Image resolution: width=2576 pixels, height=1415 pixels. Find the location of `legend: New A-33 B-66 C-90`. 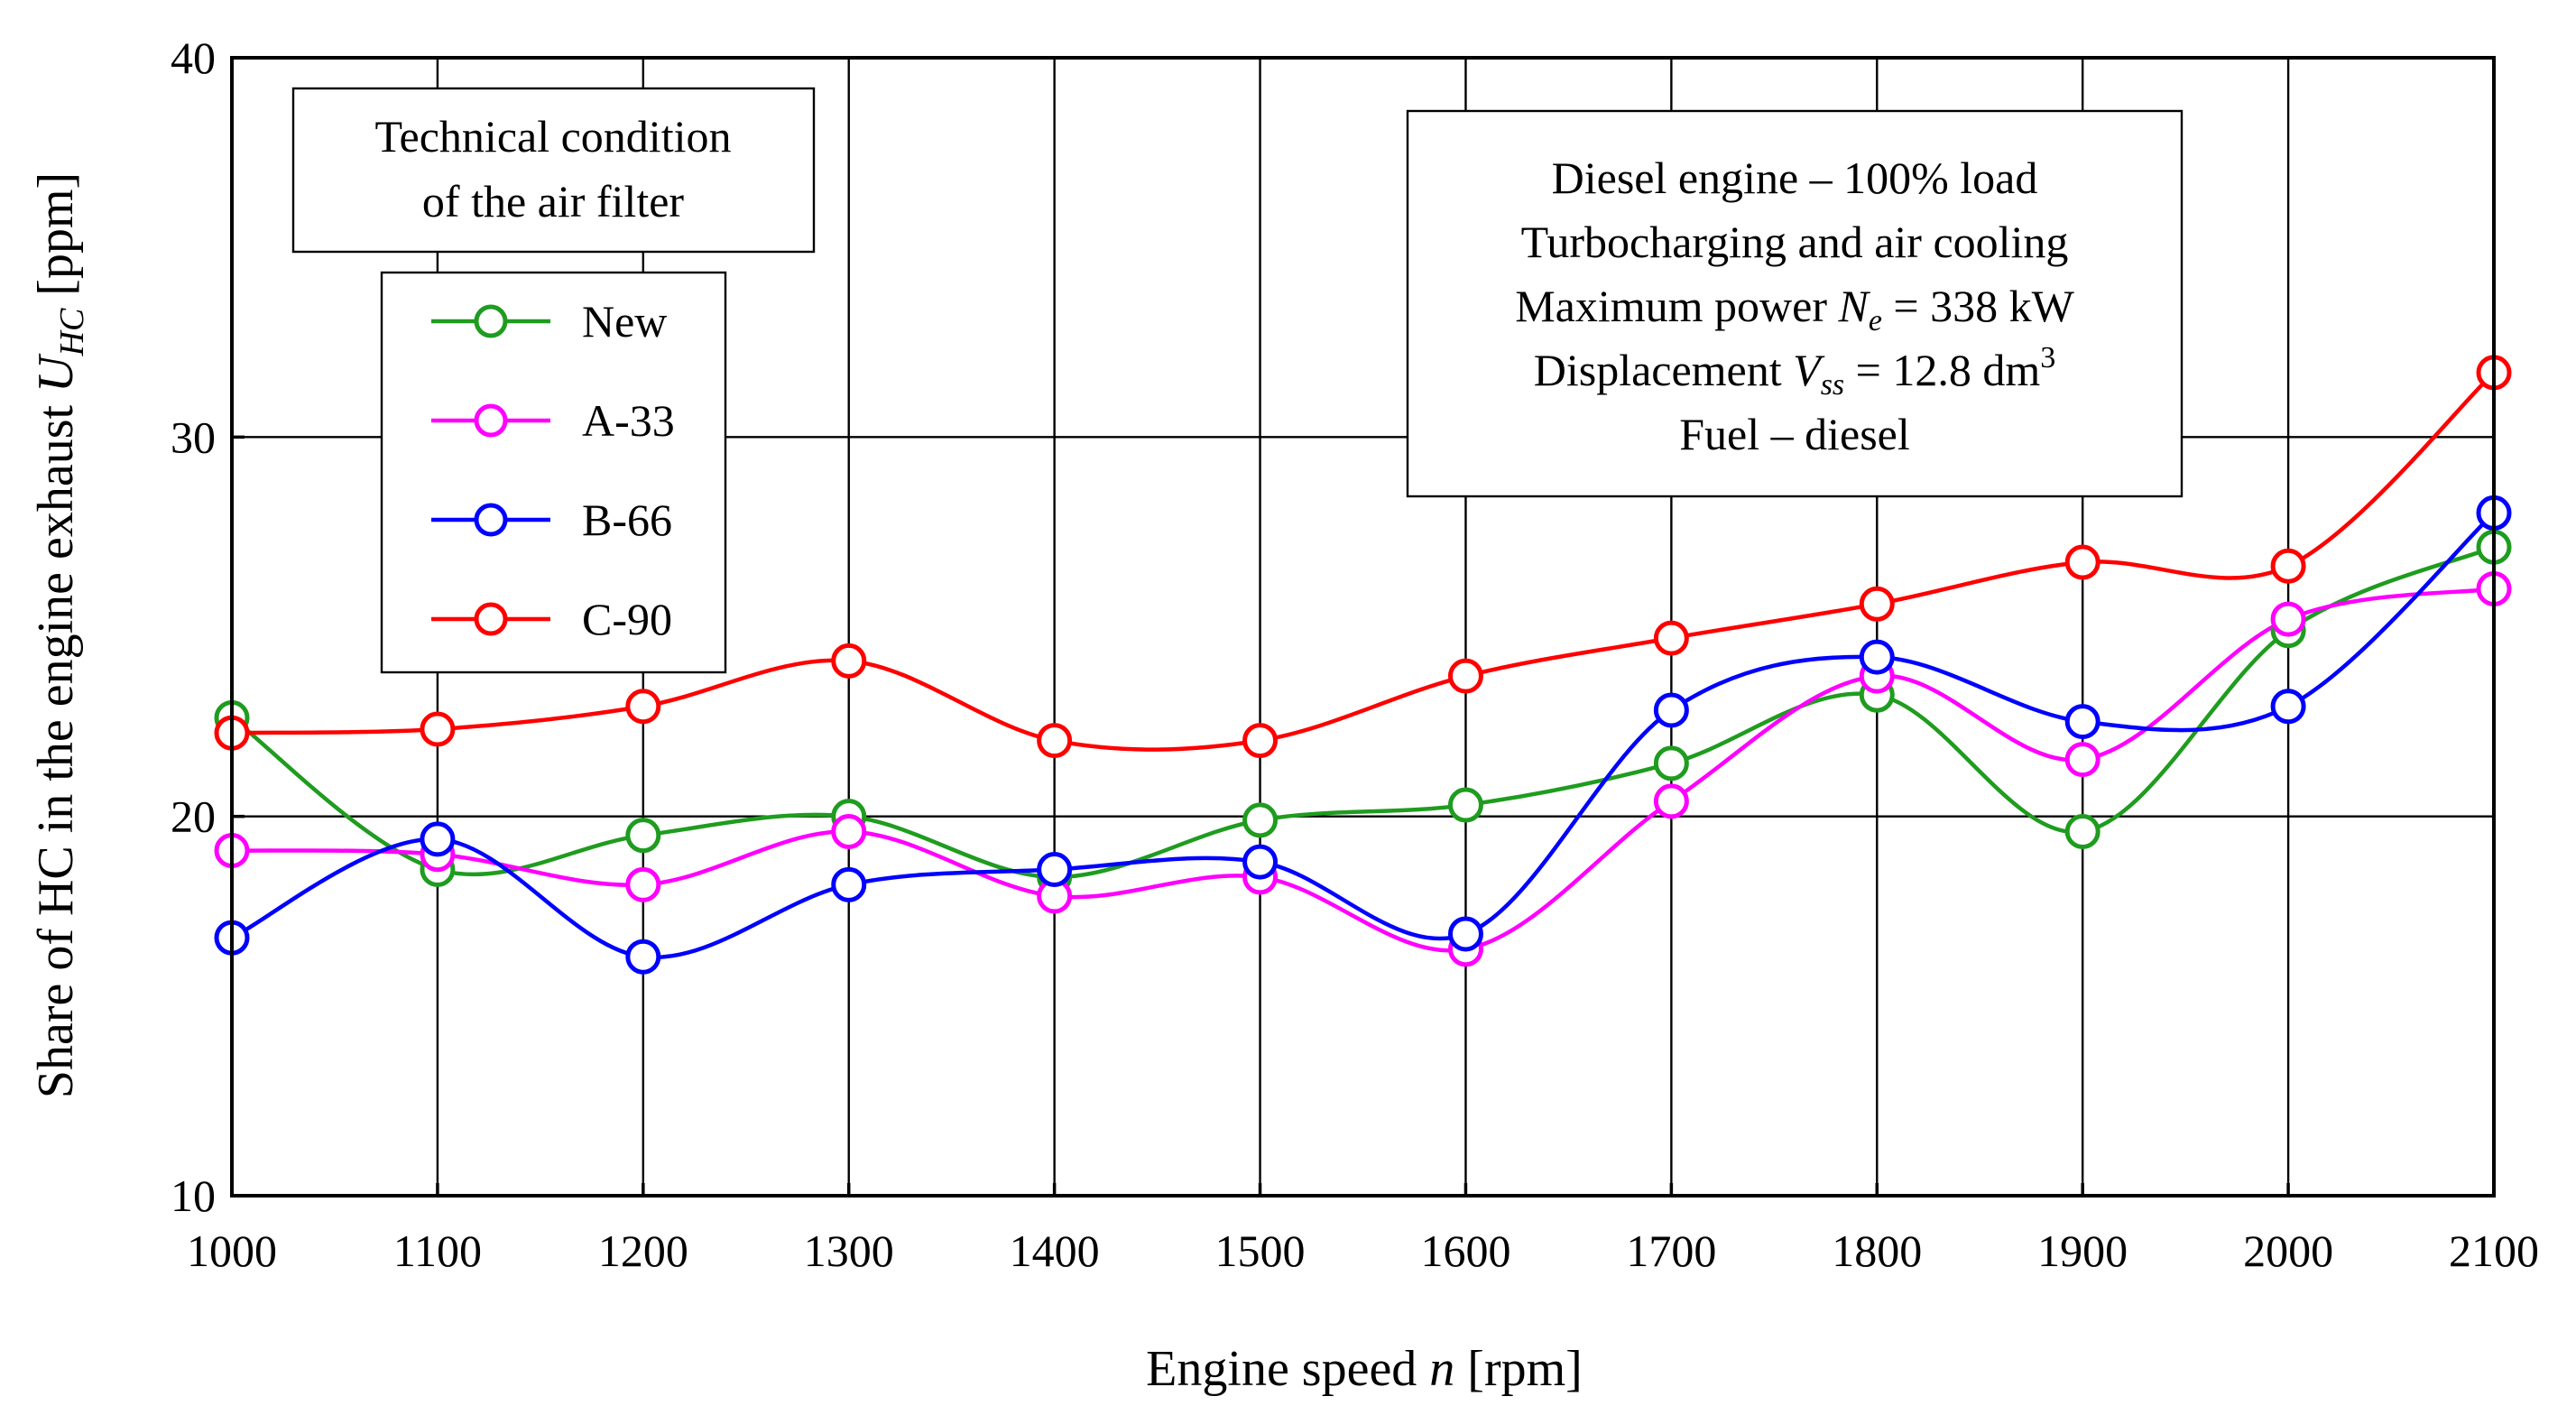

legend: New A-33 B-66 C-90 is located at coordinates (553, 472).